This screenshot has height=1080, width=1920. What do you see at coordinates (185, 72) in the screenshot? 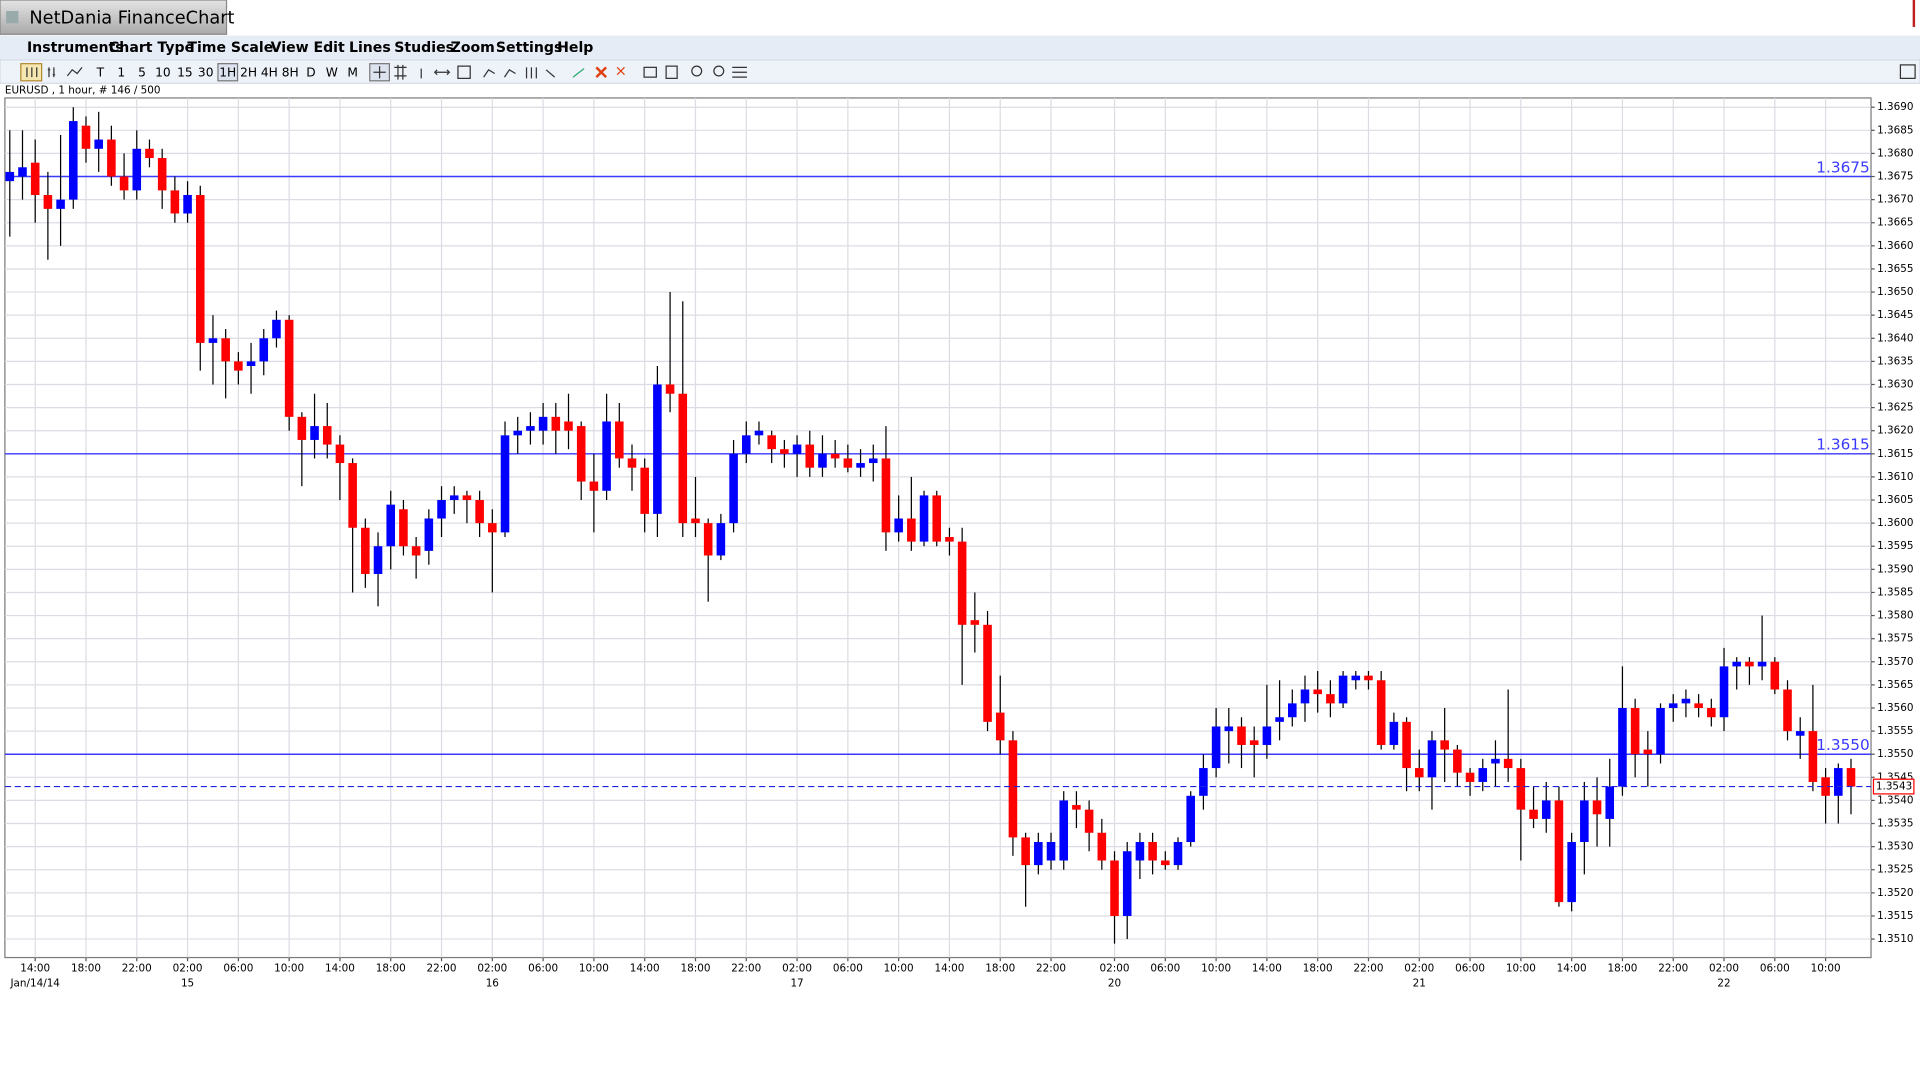
I see `time-scale-button: 15` at bounding box center [185, 72].